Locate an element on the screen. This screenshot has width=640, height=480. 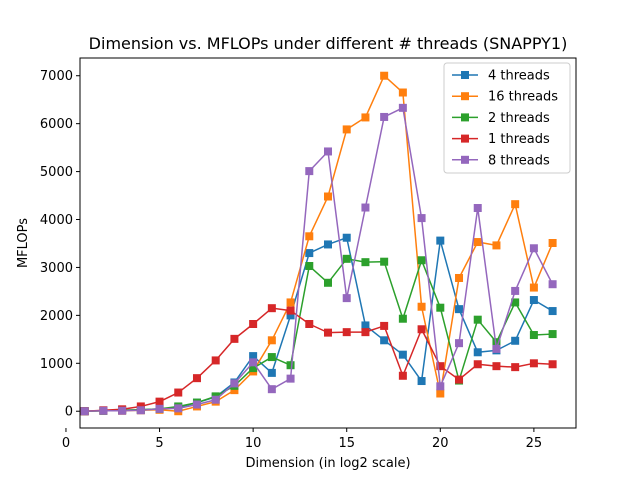
y-axis-ticks: 0 1000 2000 3000 4000 5000 6000 7000 is located at coordinates (60, 244).